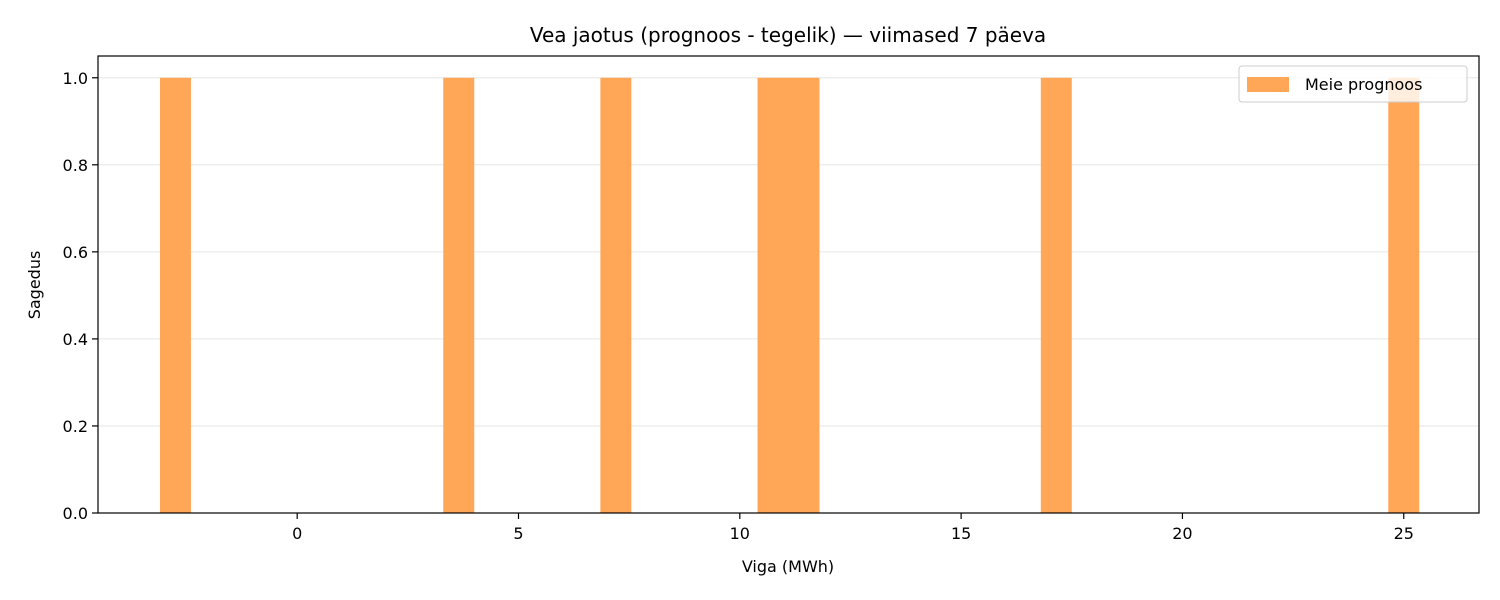  What do you see at coordinates (853, 528) in the screenshot?
I see `x-axis-ticks: 0 5 10 15 20 25` at bounding box center [853, 528].